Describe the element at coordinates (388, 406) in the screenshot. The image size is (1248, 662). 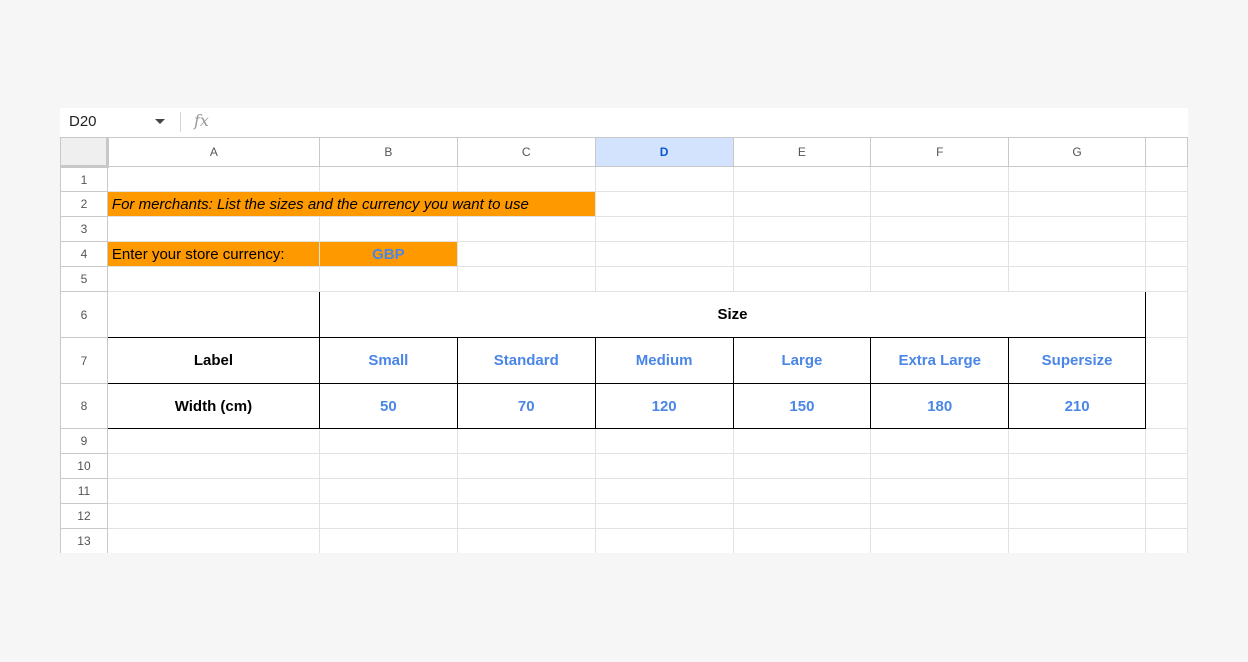
I see `width-value-cell: 50` at that location.